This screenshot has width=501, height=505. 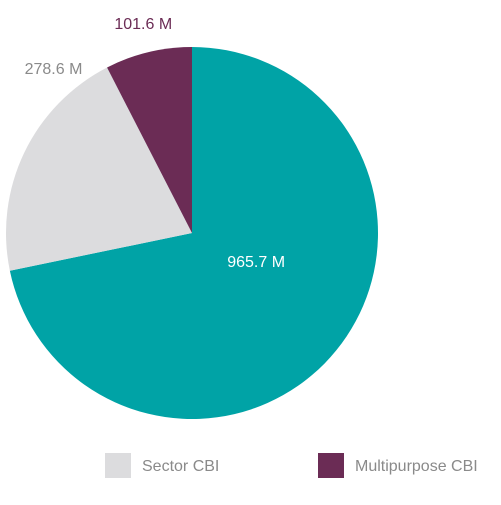 I want to click on slice-label: 101.6 M, so click(x=143, y=24).